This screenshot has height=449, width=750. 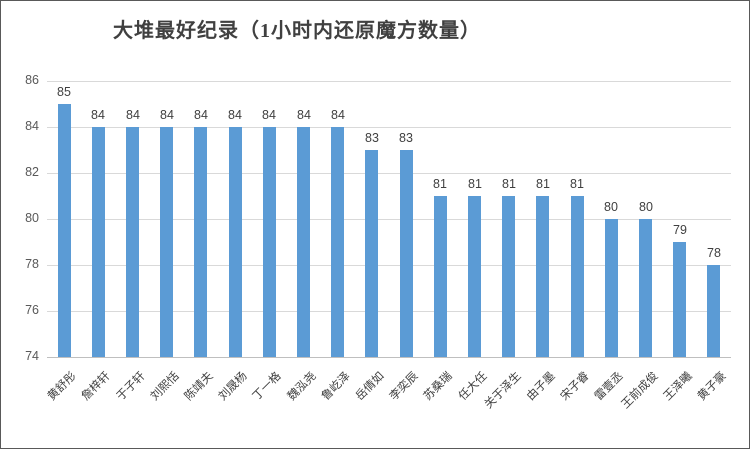 I want to click on bar-黄舒彤, so click(x=64, y=230).